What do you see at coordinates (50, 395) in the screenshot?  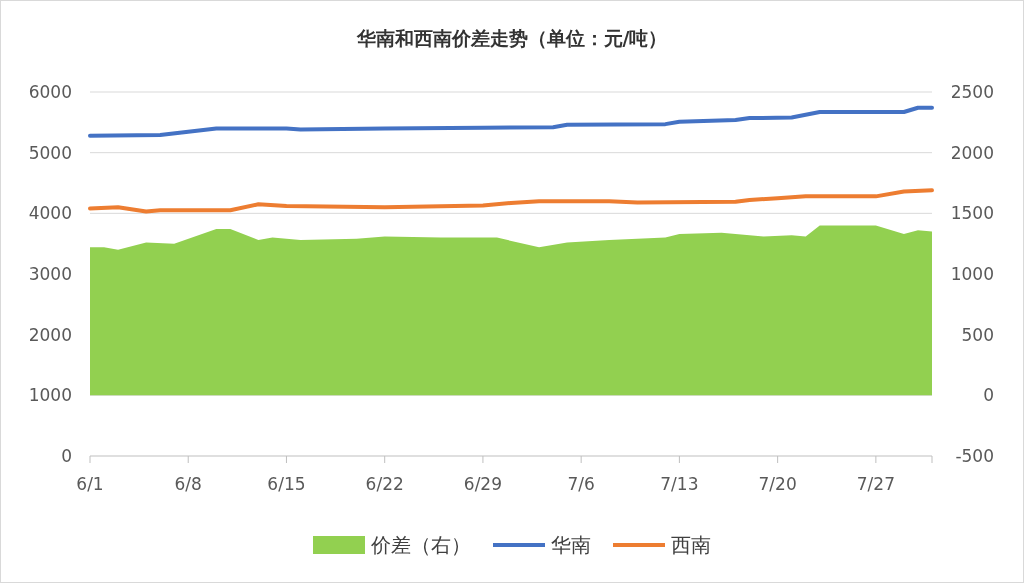 I see `y-tick-label: 1000` at bounding box center [50, 395].